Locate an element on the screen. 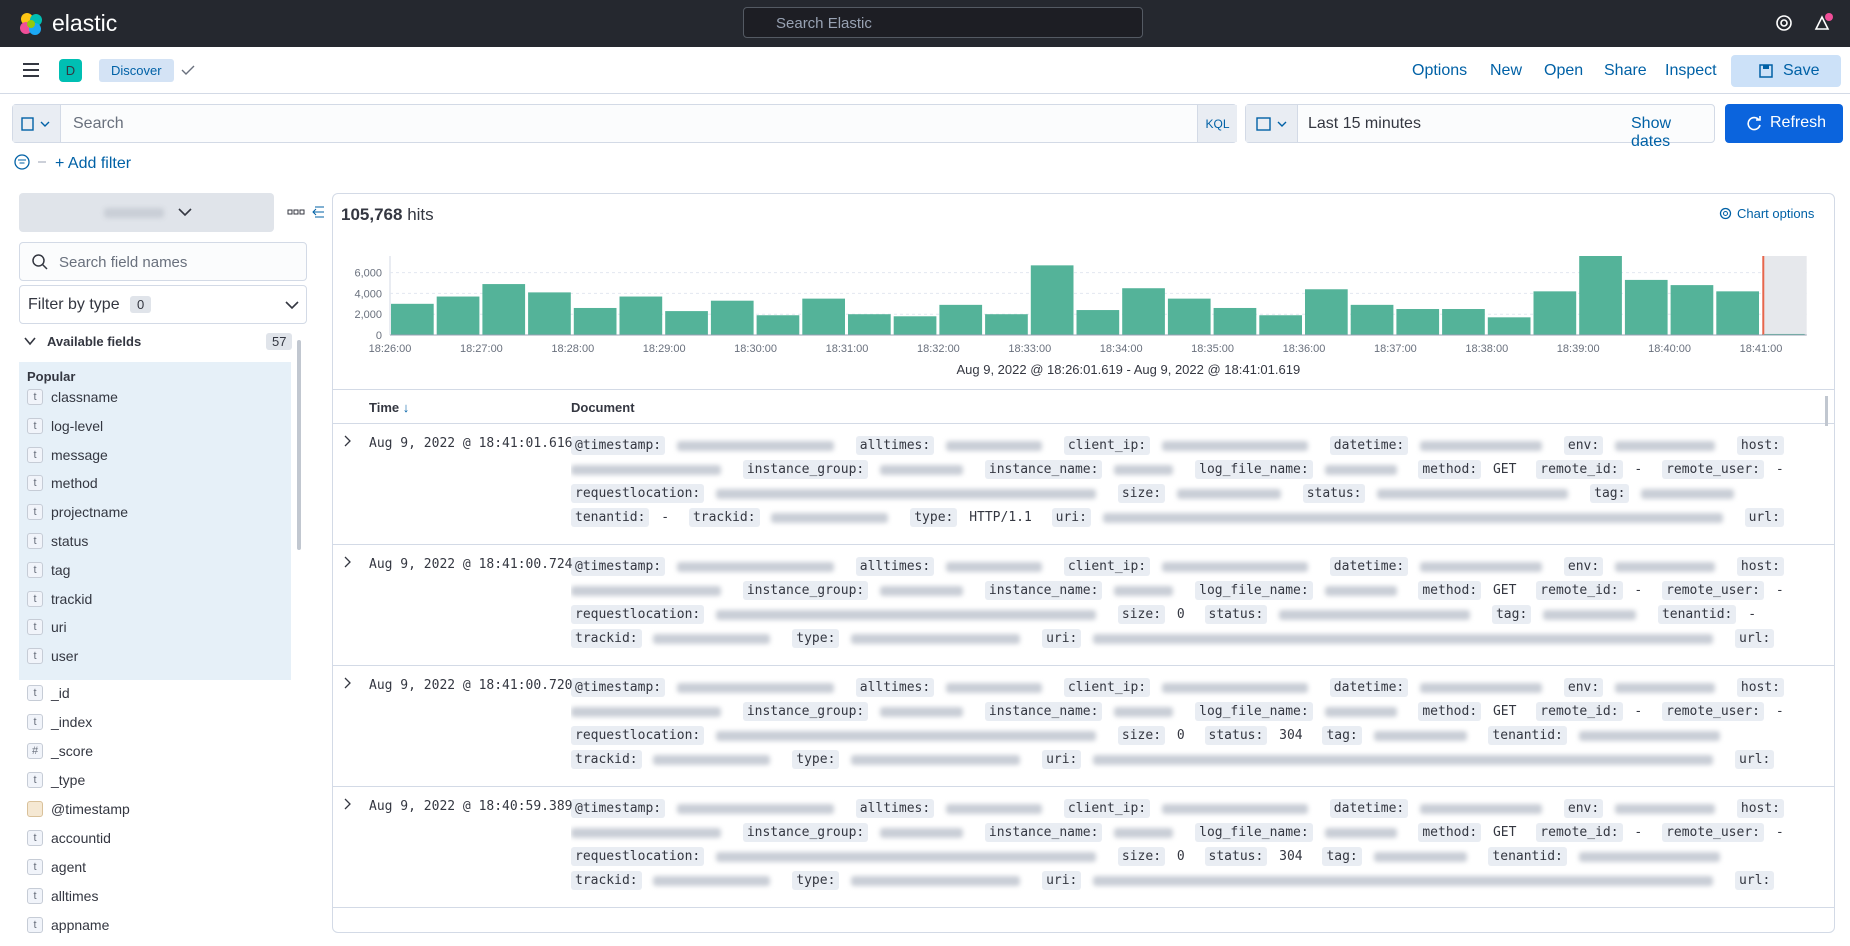 The width and height of the screenshot is (1850, 946). space-avatar: D is located at coordinates (70, 70).